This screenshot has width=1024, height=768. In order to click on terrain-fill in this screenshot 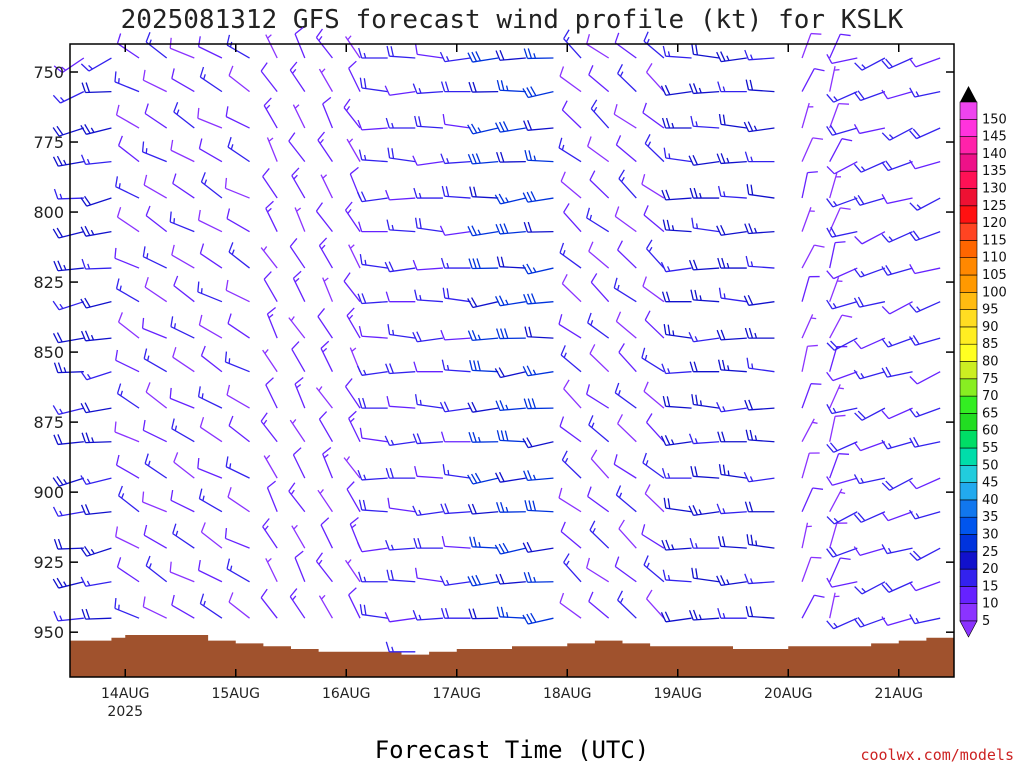, I will do `click(512, 655)`.